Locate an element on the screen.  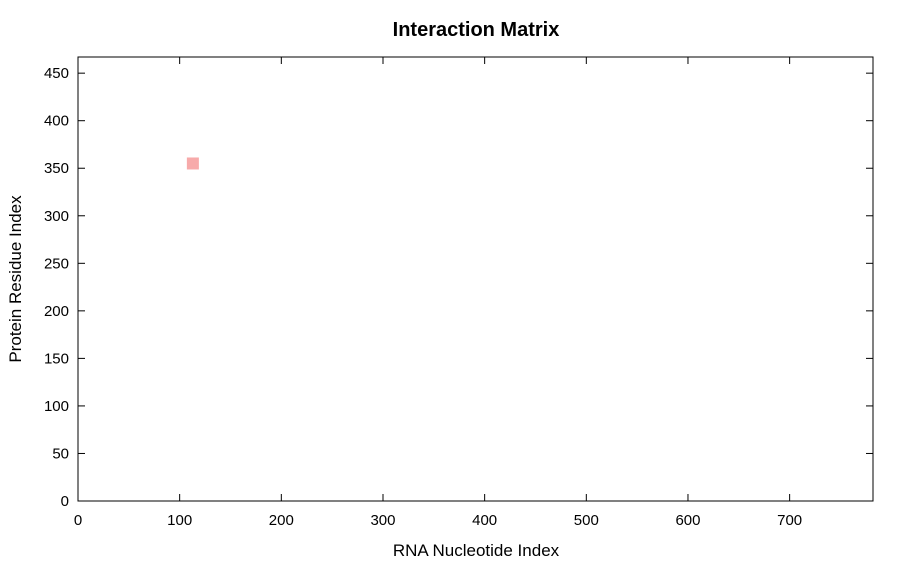
y-tick-label: 200 is located at coordinates (56, 311).